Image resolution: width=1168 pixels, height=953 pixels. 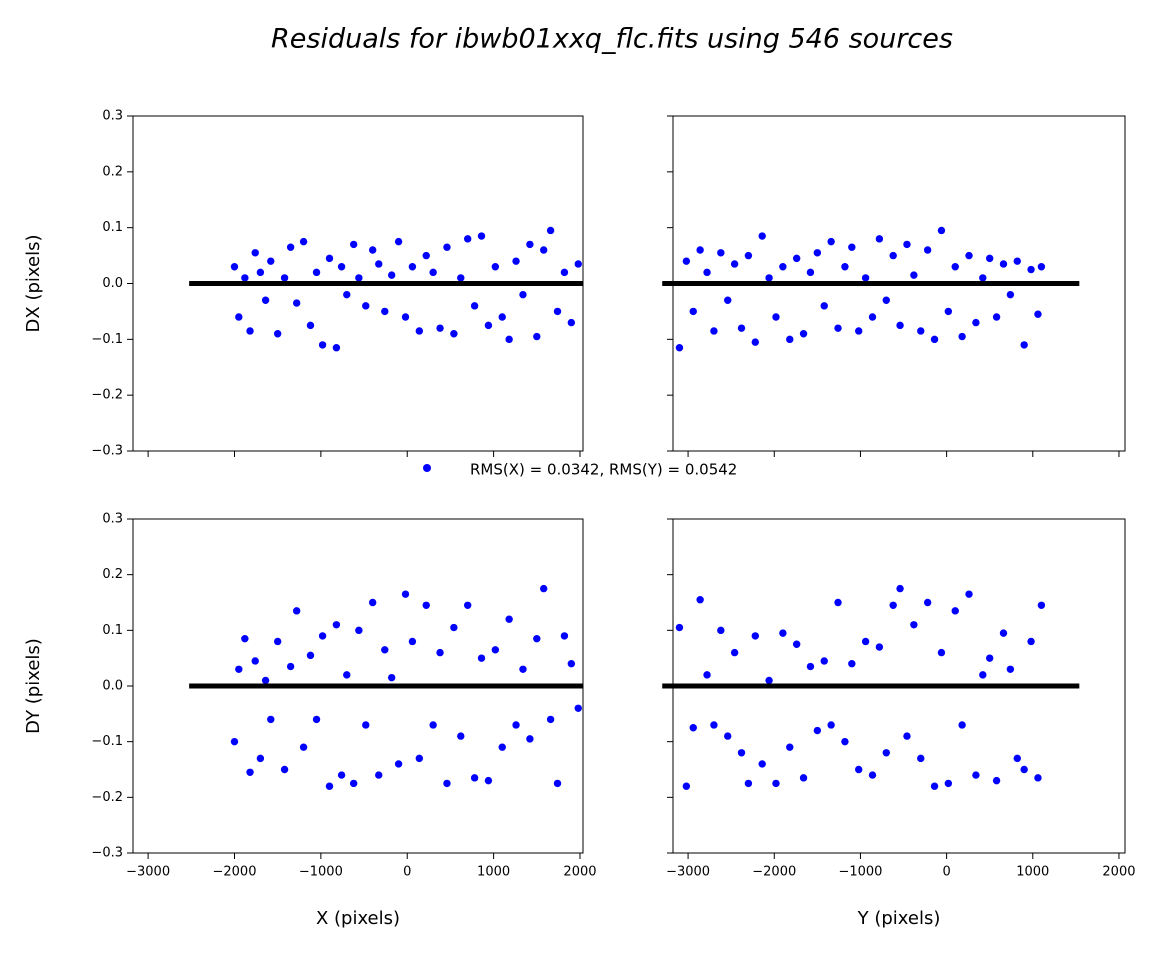 I want to click on y-tick-label: 0.2, so click(x=112, y=574).